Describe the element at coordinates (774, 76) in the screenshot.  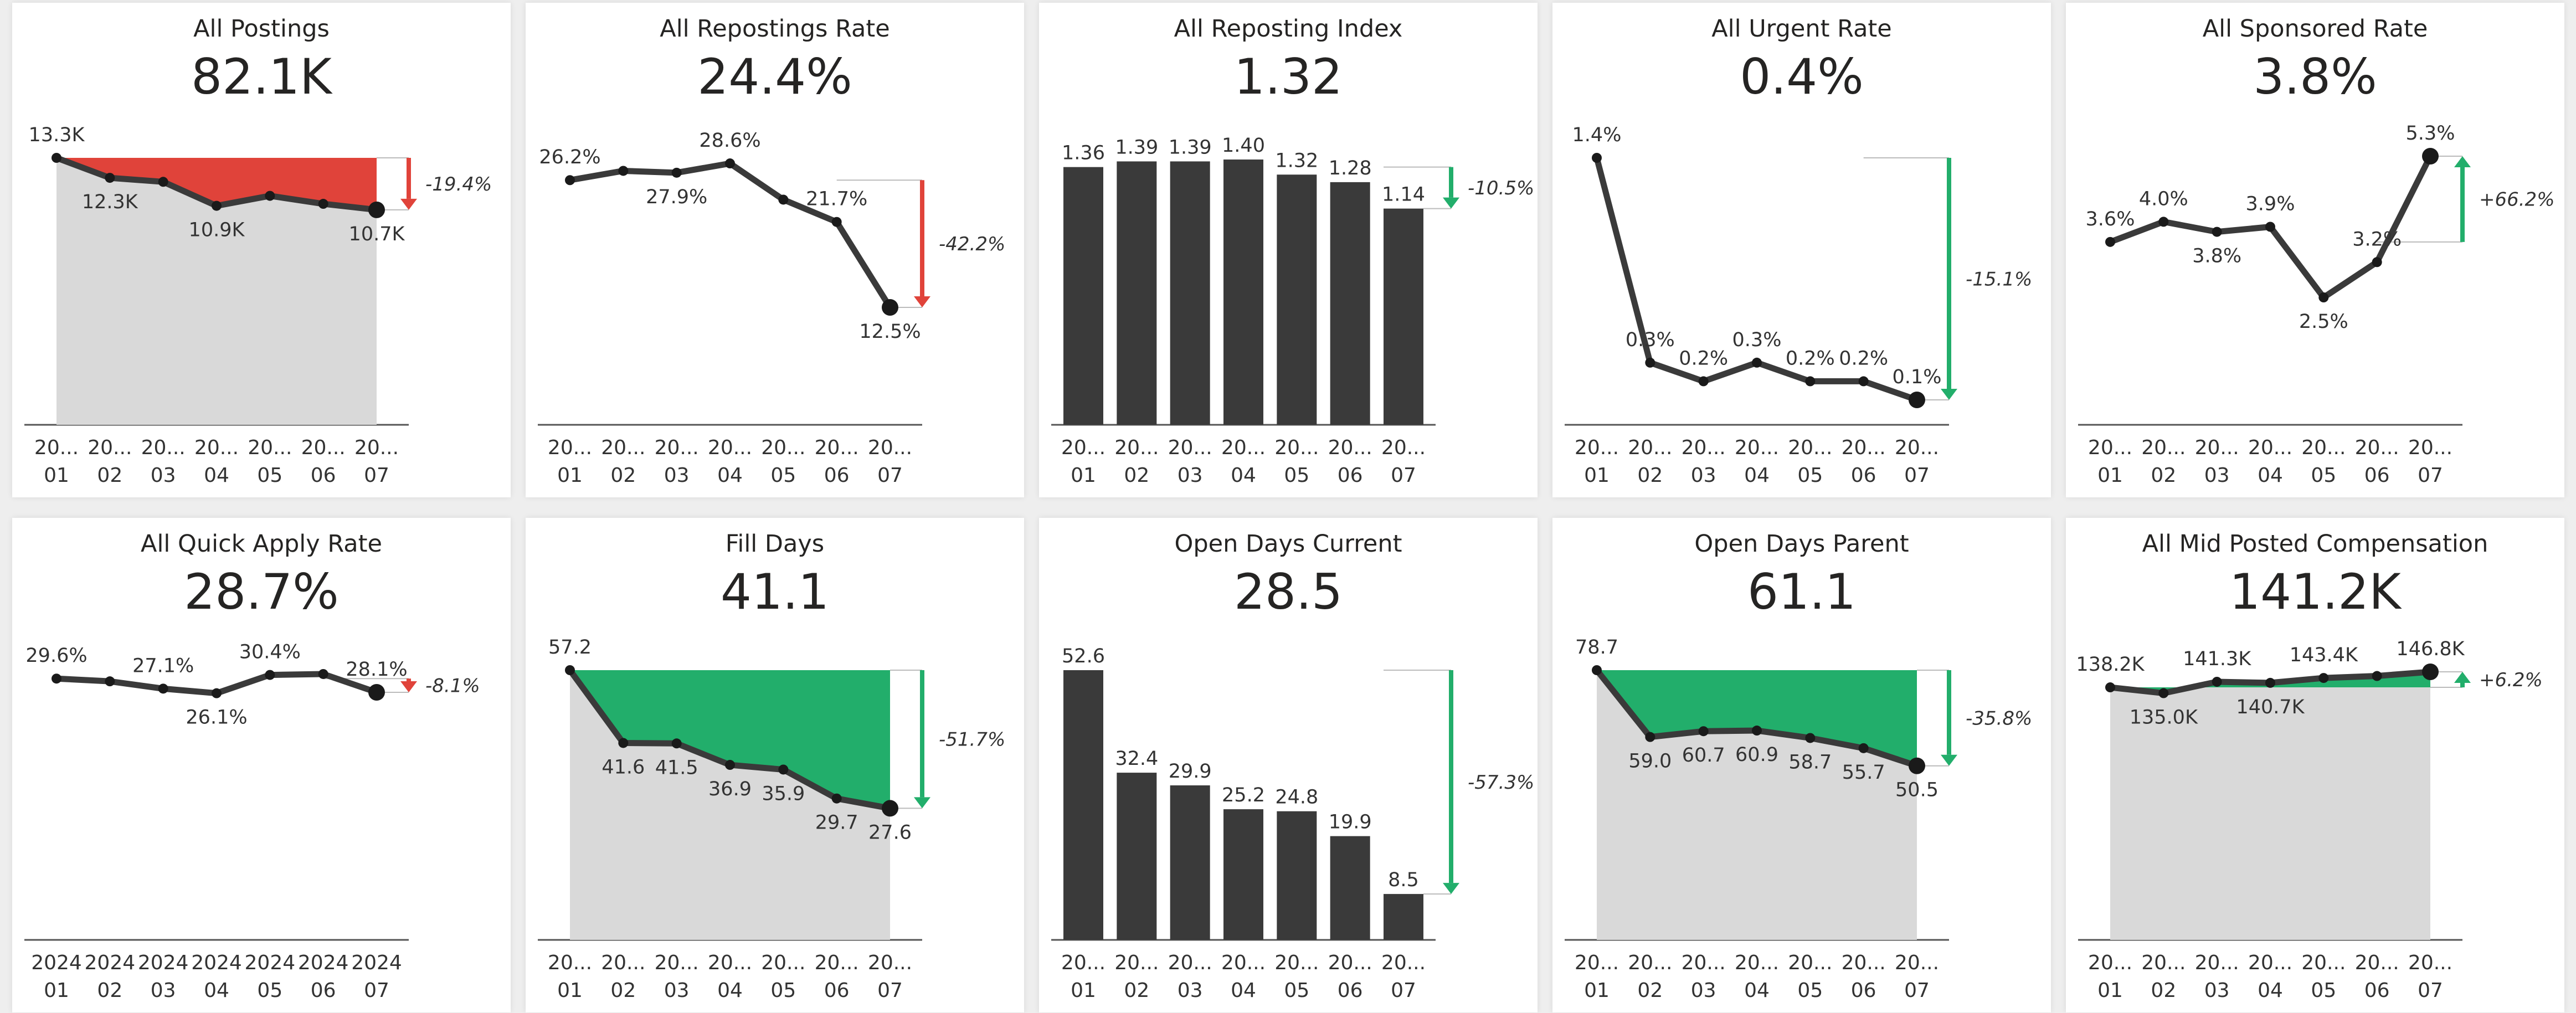
I see `kpi-value: 24.4%` at that location.